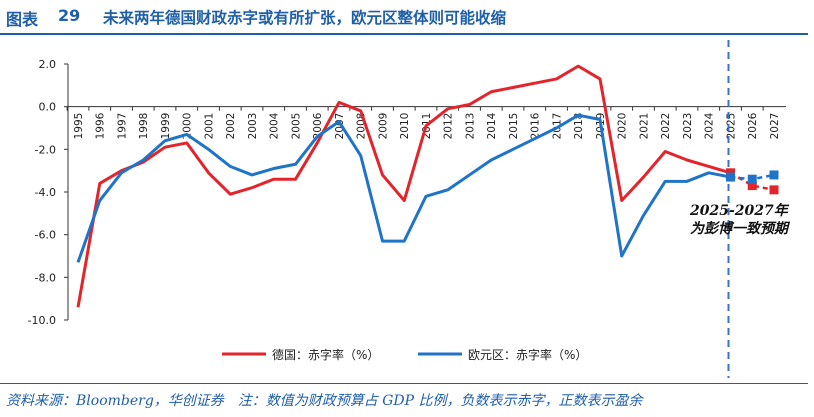 Image resolution: width=814 pixels, height=417 pixels. What do you see at coordinates (404, 383) in the screenshot?
I see `footer-rule` at bounding box center [404, 383].